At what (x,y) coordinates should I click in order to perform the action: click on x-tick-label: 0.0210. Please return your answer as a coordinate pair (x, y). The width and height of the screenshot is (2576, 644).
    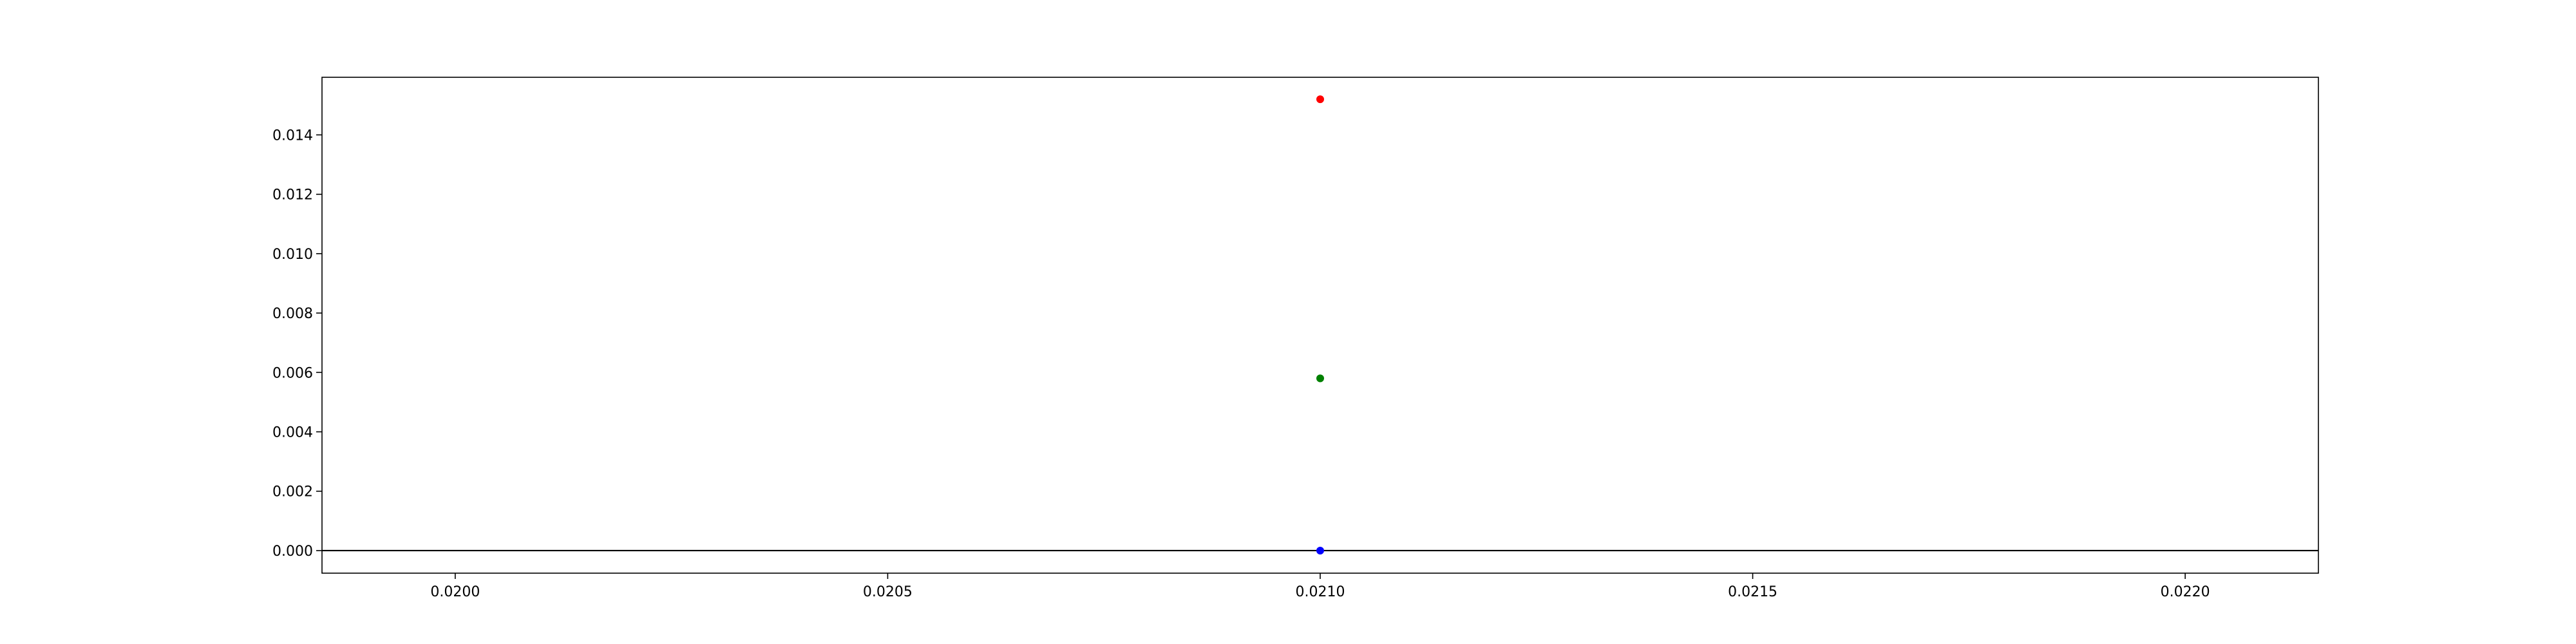
    Looking at the image, I should click on (1320, 592).